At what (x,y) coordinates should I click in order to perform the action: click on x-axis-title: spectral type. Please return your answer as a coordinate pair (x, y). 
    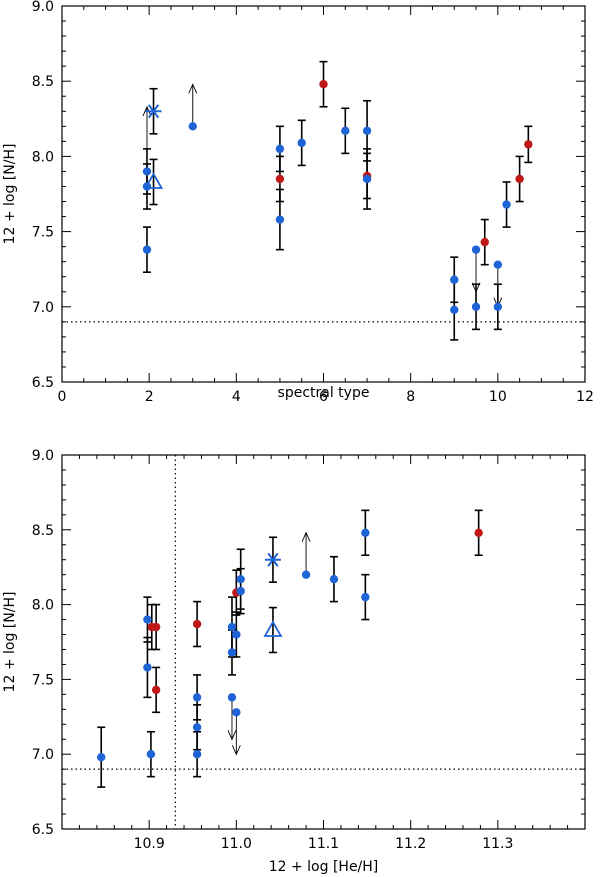
    Looking at the image, I should click on (324, 393).